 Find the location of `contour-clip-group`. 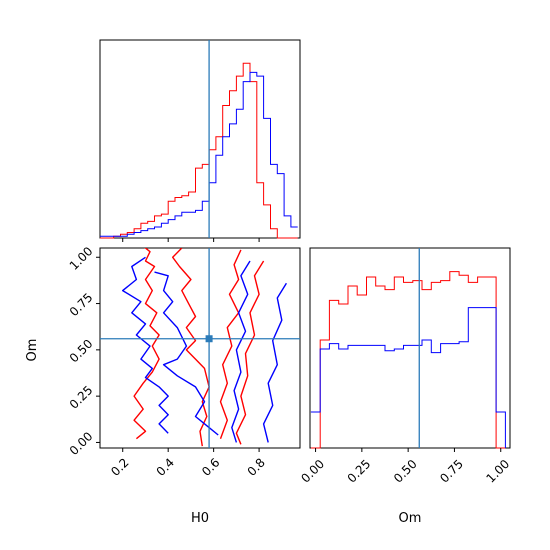

contour-clip-group is located at coordinates (204, 347).